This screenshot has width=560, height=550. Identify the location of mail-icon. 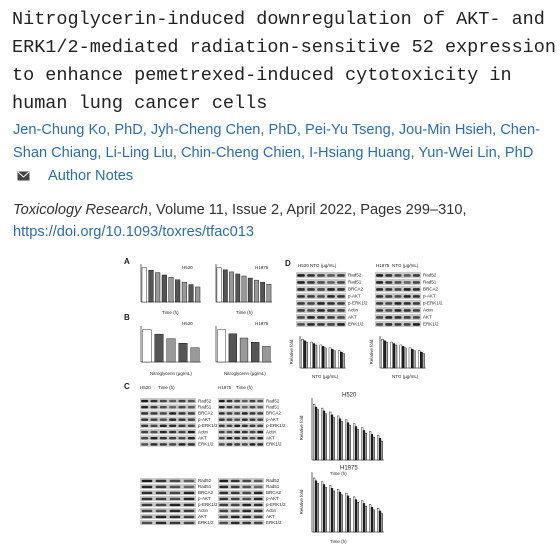
(23, 176).